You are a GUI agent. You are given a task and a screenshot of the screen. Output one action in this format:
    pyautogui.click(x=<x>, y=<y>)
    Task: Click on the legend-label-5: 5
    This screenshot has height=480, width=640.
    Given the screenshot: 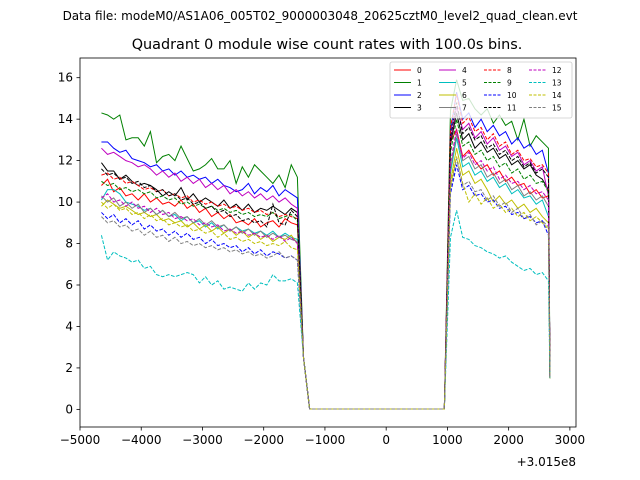 What is the action you would take?
    pyautogui.click(x=464, y=83)
    